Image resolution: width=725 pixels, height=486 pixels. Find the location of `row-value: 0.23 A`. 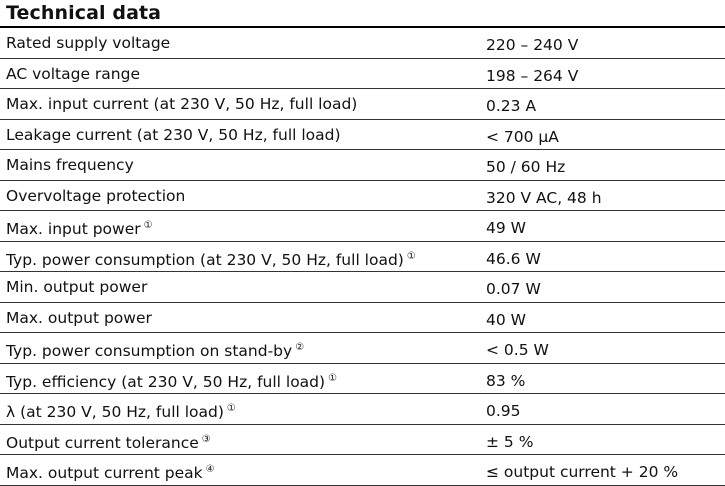

row-value: 0.23 A is located at coordinates (511, 106).